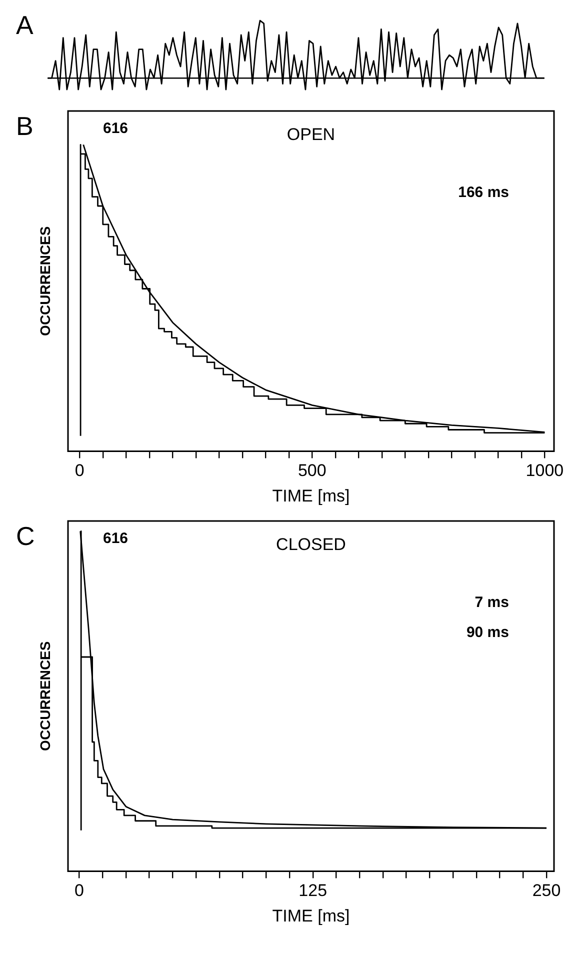 This screenshot has height=959, width=574. Describe the element at coordinates (25, 126) in the screenshot. I see `chart-title: B` at that location.